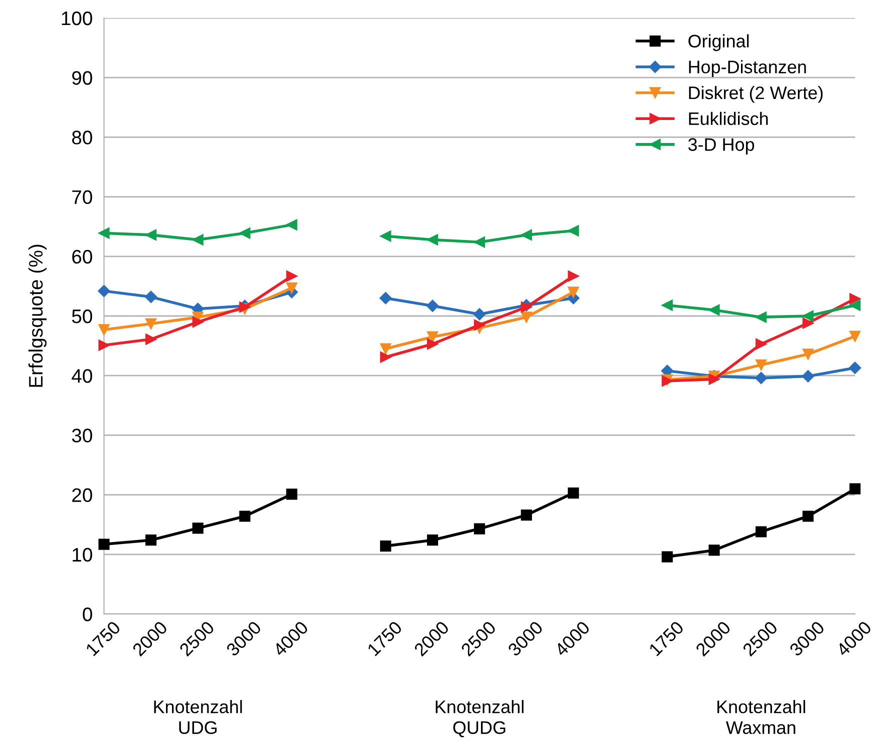 The image size is (879, 745). What do you see at coordinates (77, 18) in the screenshot?
I see `y-tick-label: 100` at bounding box center [77, 18].